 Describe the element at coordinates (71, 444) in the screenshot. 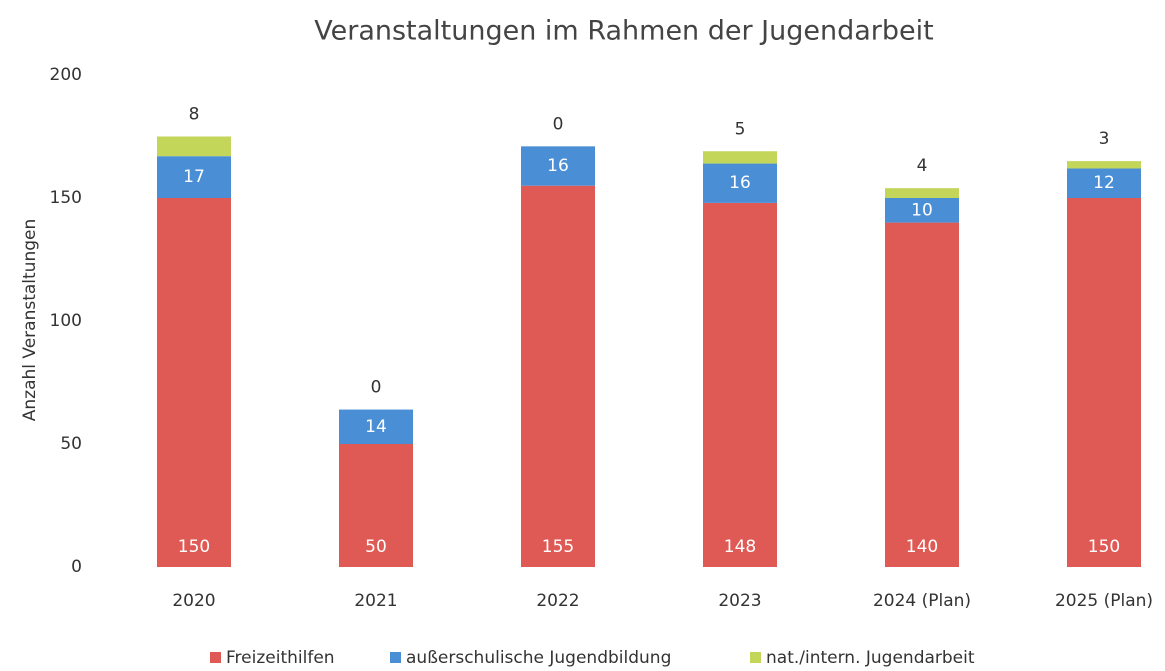

I see `y-tick-label: 50` at that location.